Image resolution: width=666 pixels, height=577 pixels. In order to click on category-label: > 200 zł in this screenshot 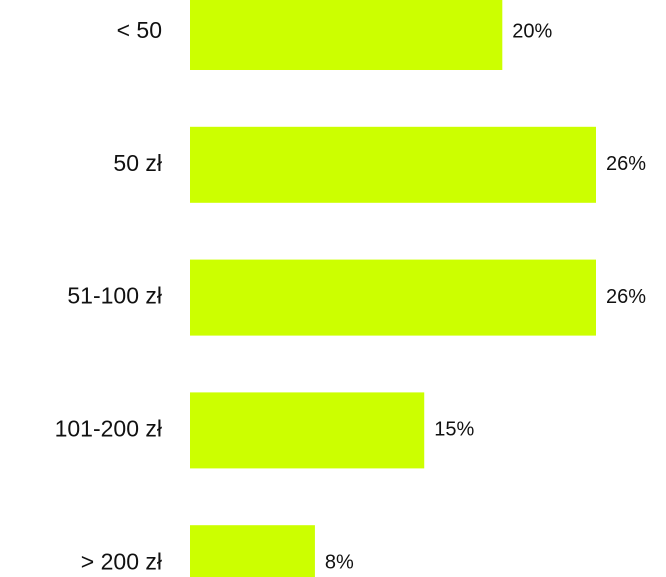, I will do `click(121, 561)`.